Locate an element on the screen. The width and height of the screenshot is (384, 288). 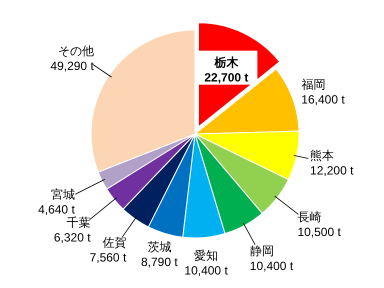
data-label: 12,200 t is located at coordinates (332, 170).